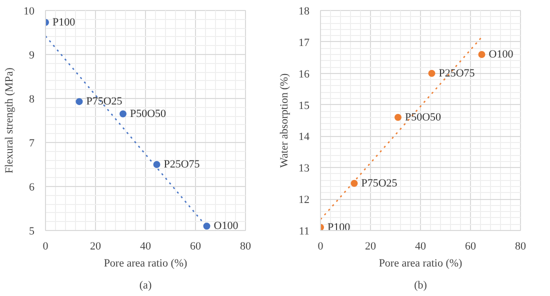  What do you see at coordinates (304, 232) in the screenshot?
I see `y-tick-label: 11` at bounding box center [304, 232].